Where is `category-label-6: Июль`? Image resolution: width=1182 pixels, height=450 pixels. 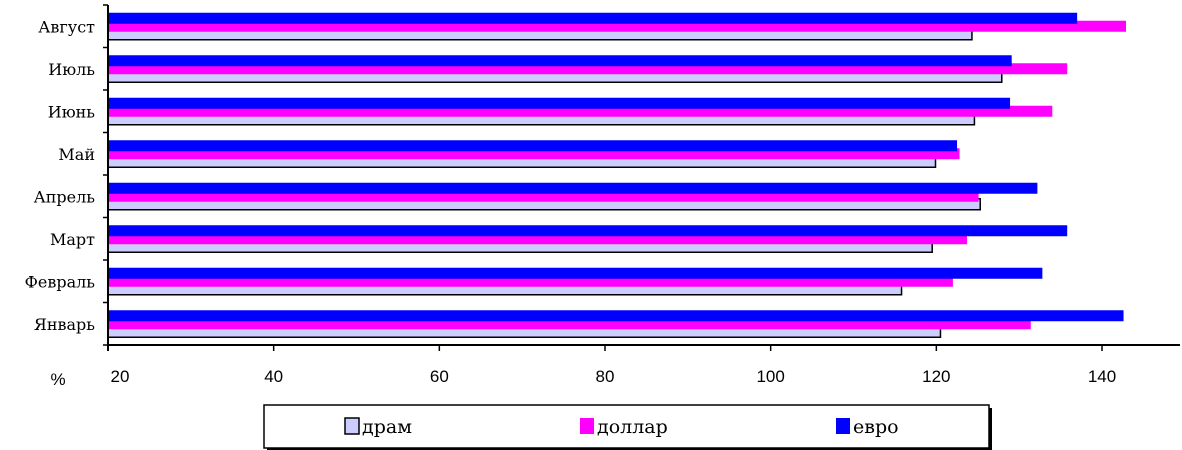 category-label-6: Июль is located at coordinates (71, 69).